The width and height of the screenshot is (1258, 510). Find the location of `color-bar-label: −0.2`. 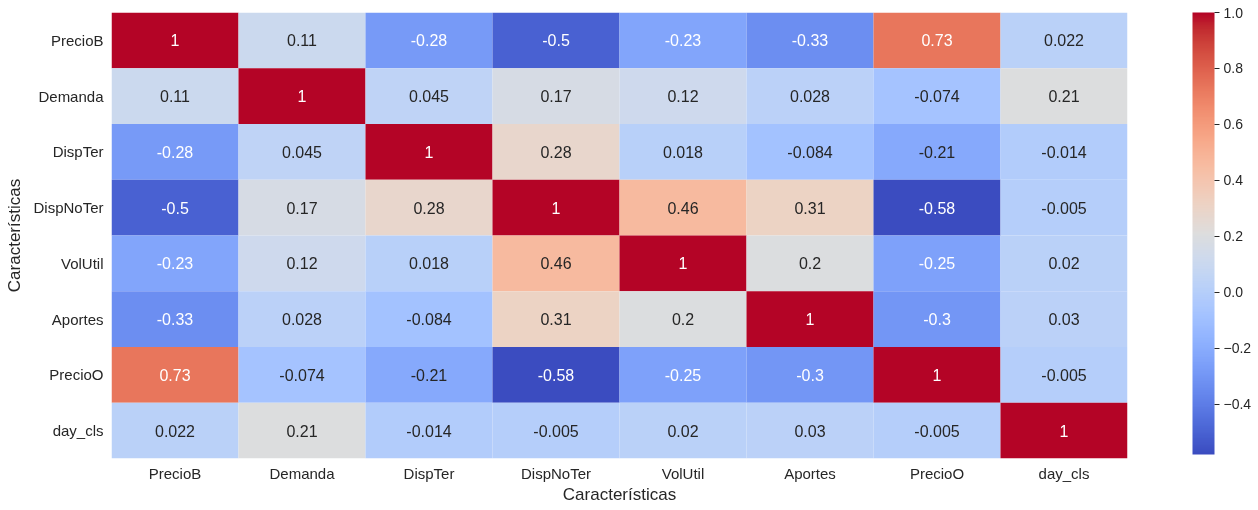

color-bar-label: −0.2 is located at coordinates (1237, 348).